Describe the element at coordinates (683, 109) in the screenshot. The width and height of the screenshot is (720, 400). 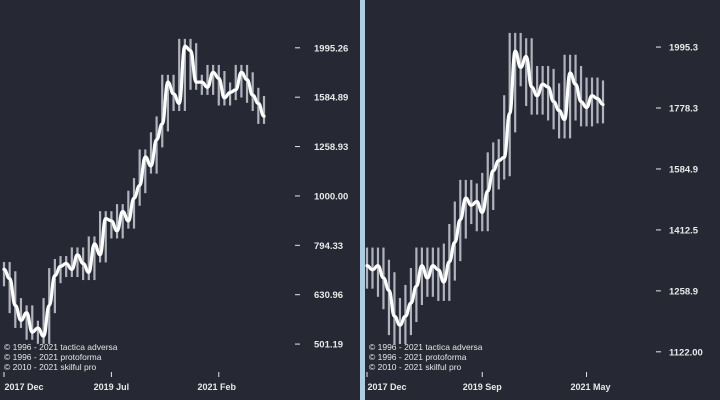
I see `y-tick-label: 1778.3` at that location.